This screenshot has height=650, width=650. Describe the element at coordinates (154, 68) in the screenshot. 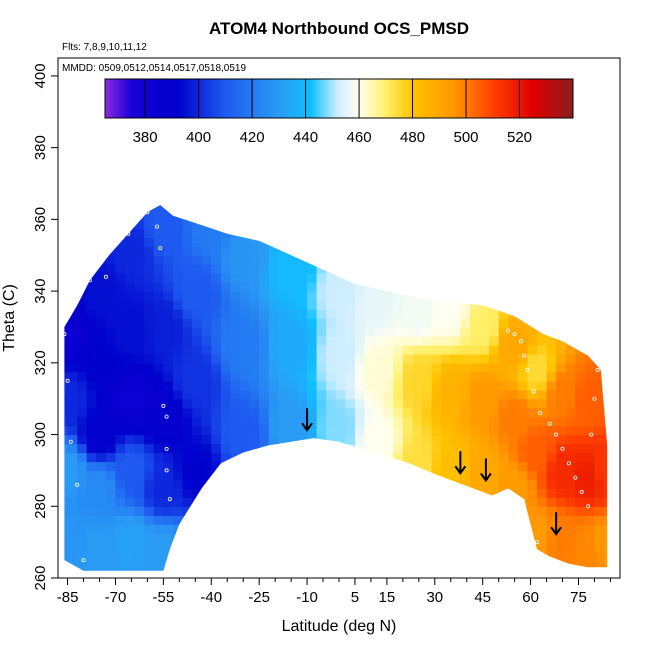

I see `dates-note: MMDD: 0509,0512,0514,0517,0518,0519` at that location.